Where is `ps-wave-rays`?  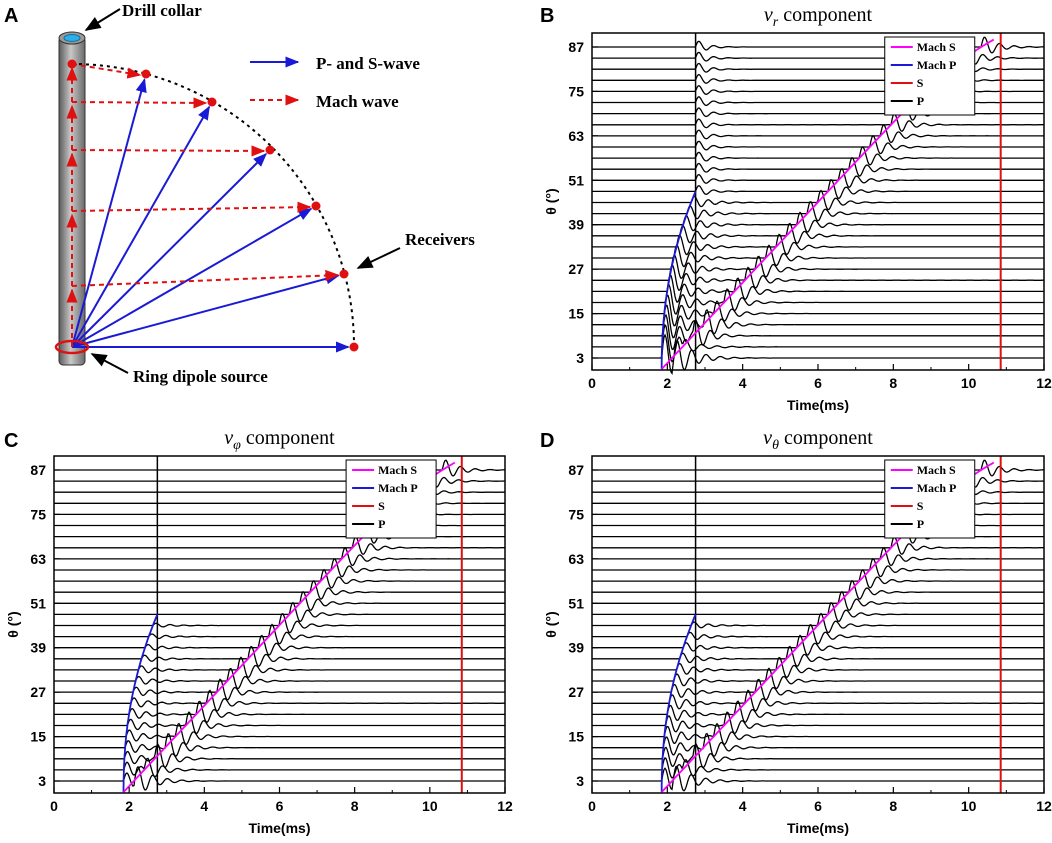 ps-wave-rays is located at coordinates (210, 215).